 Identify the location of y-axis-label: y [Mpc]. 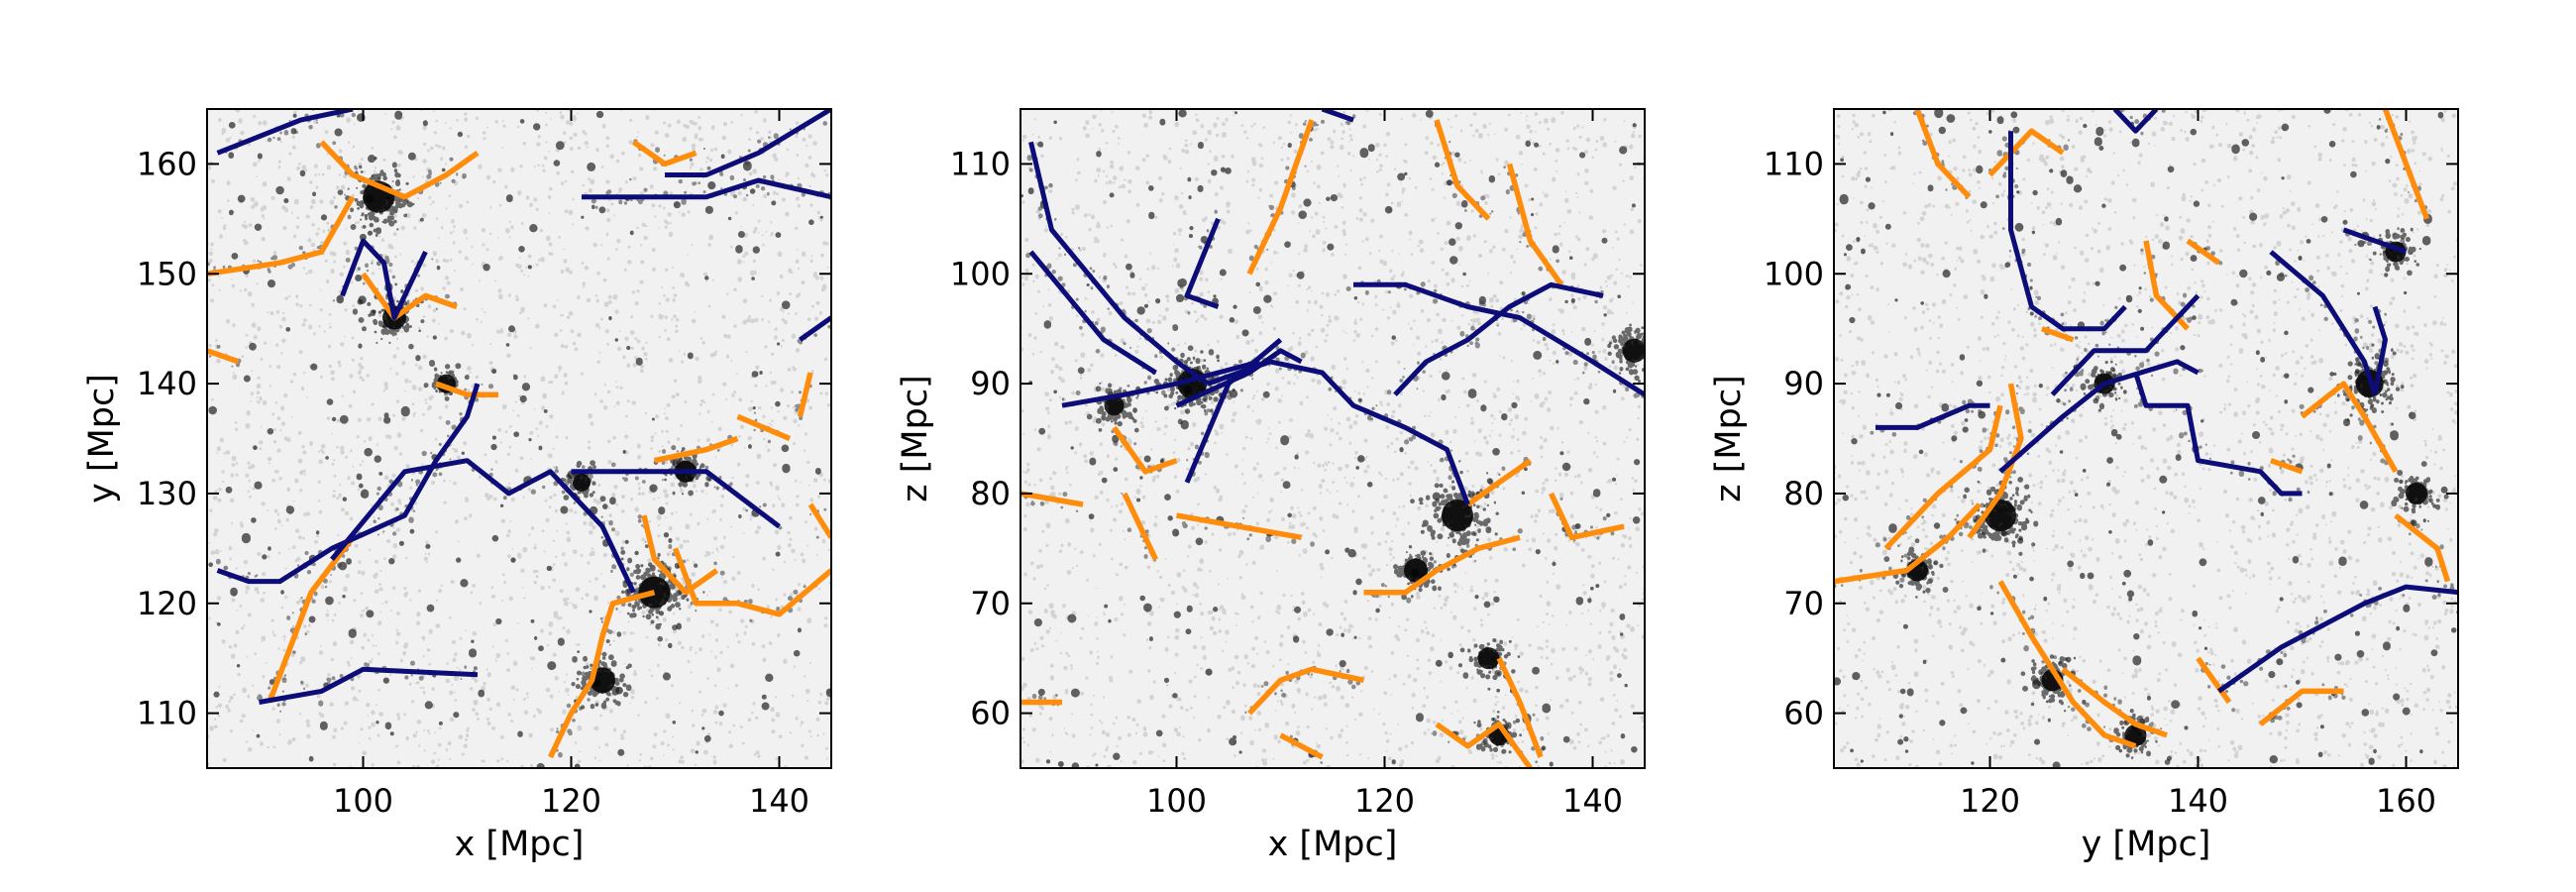
(102, 439).